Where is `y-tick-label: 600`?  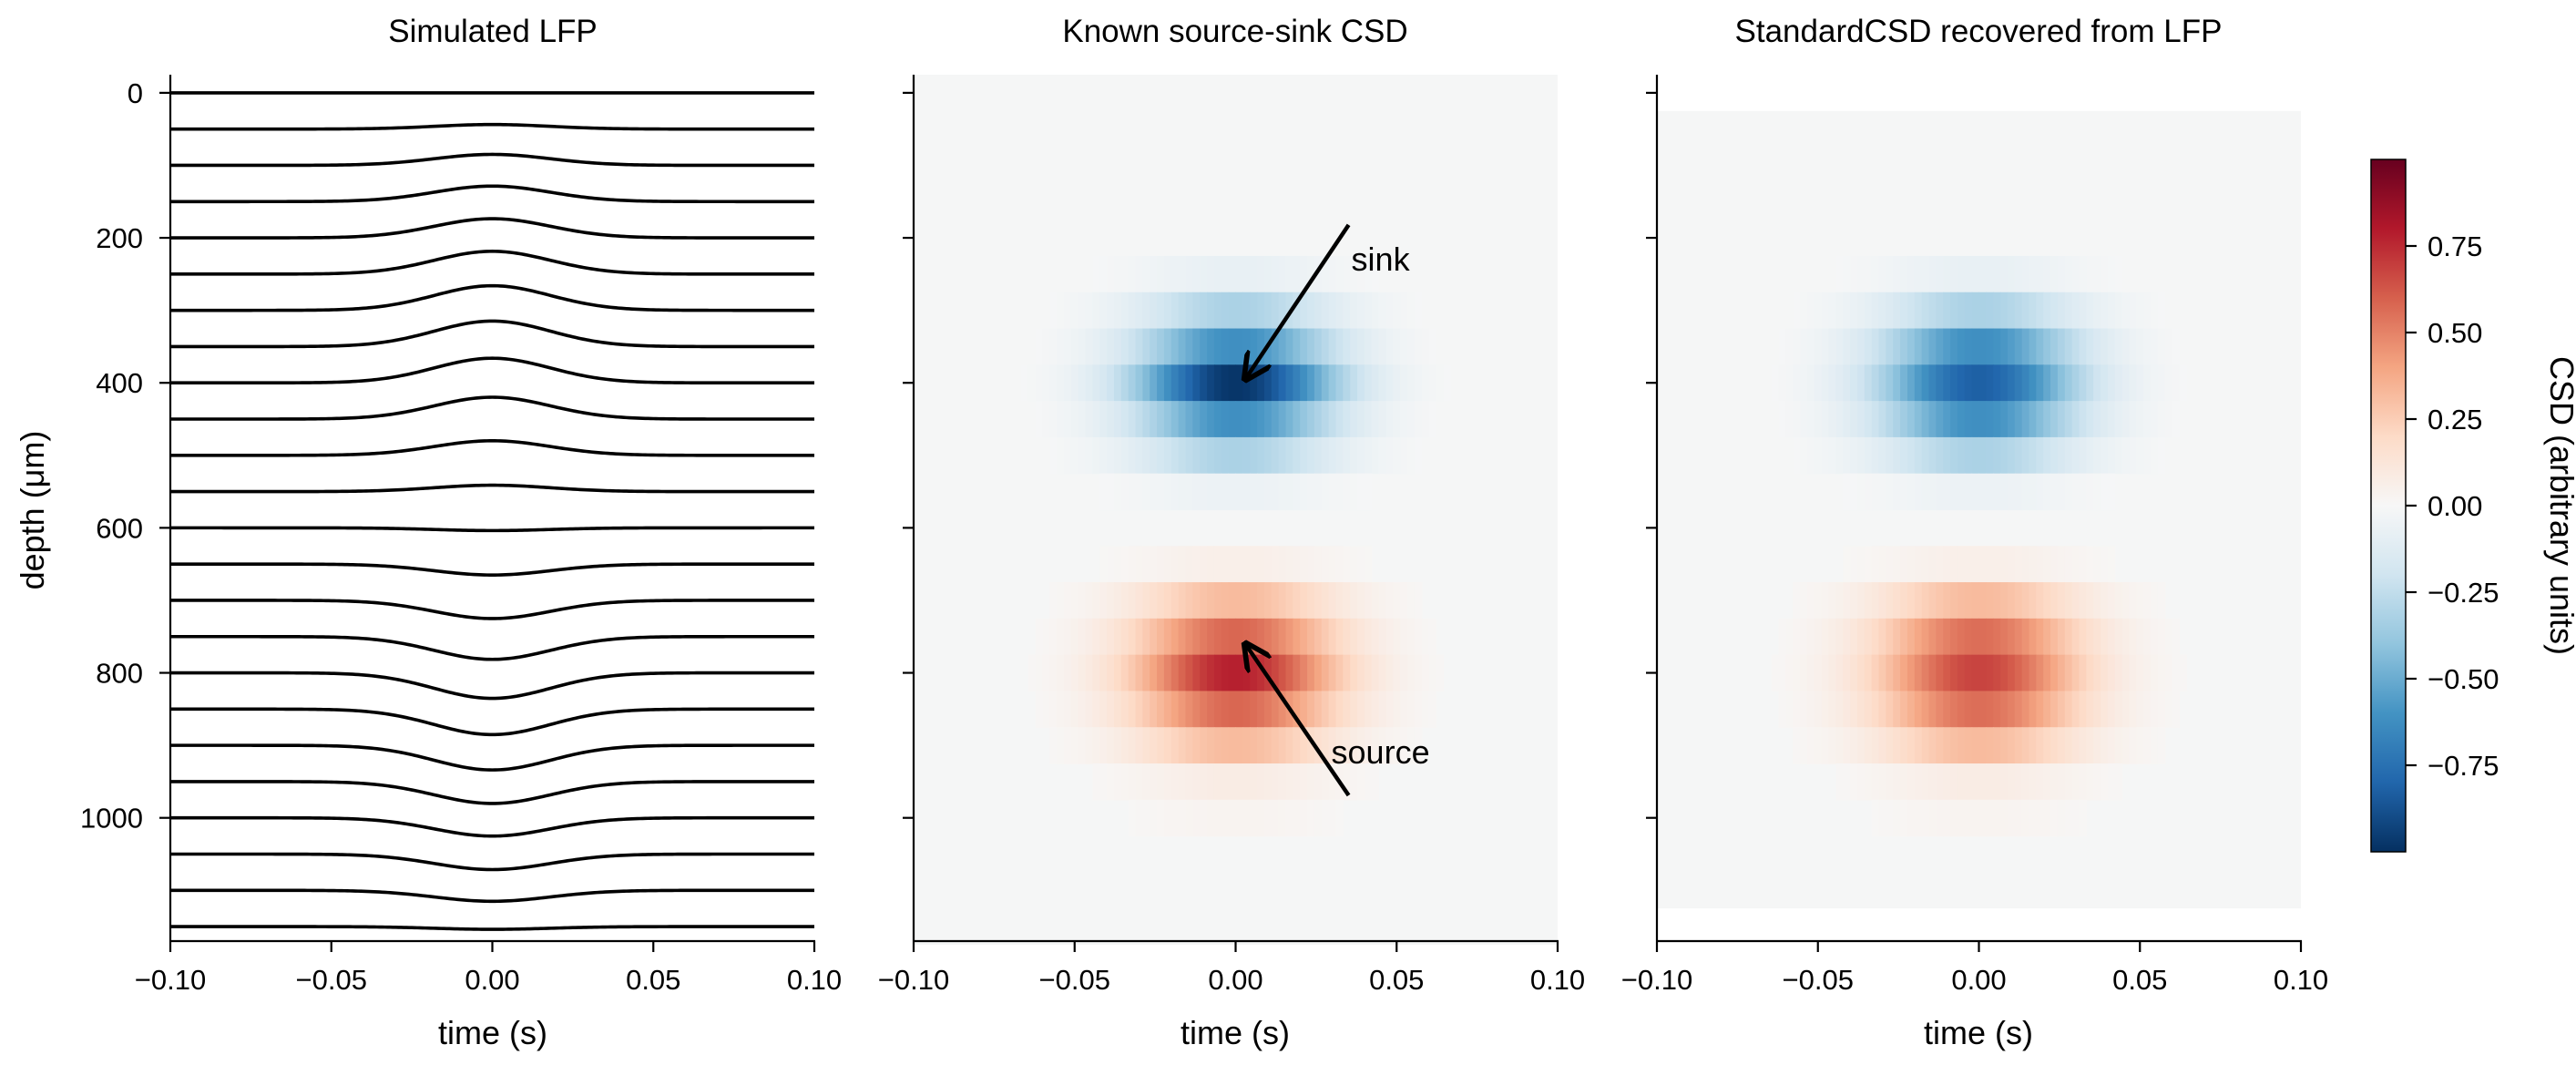
y-tick-label: 600 is located at coordinates (119, 528).